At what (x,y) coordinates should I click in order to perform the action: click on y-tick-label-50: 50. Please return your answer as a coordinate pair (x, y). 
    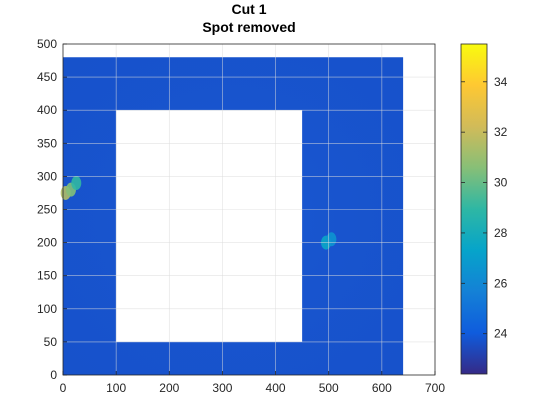
    Looking at the image, I should click on (51, 342).